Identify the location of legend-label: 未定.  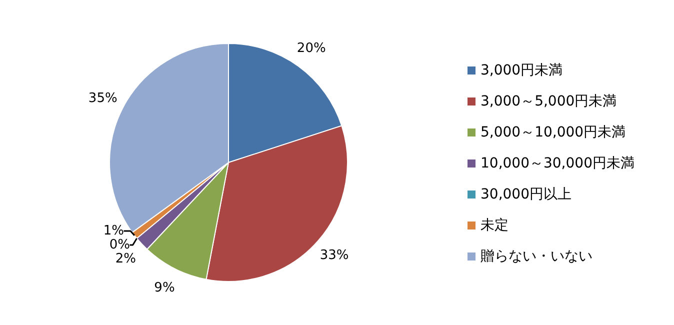
(494, 226).